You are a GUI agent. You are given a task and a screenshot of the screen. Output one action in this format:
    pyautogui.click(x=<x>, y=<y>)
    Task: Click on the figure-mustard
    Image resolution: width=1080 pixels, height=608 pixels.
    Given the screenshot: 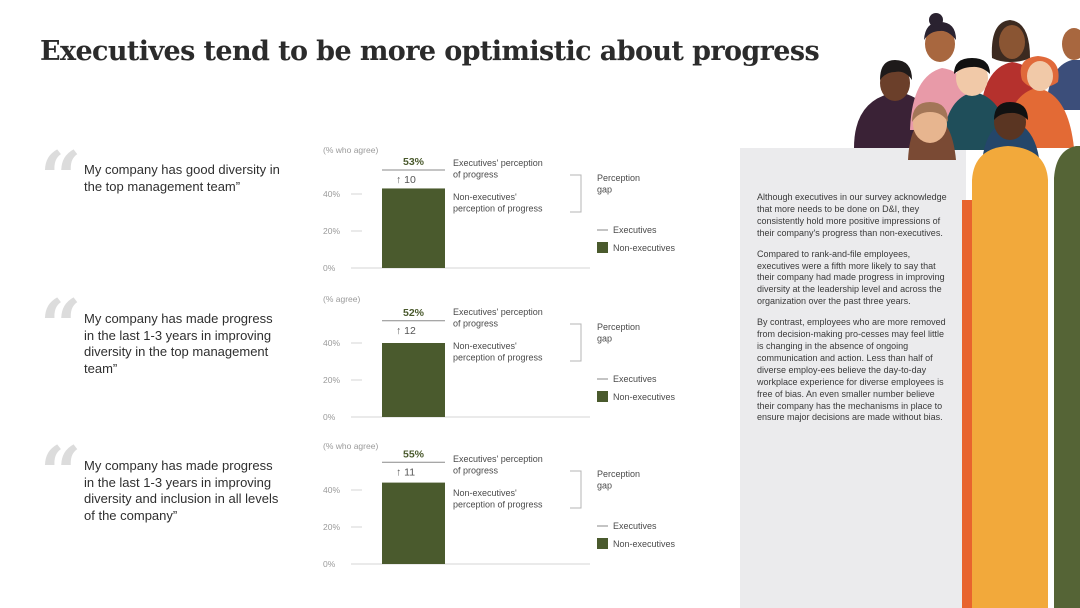 What is the action you would take?
    pyautogui.click(x=1005, y=377)
    